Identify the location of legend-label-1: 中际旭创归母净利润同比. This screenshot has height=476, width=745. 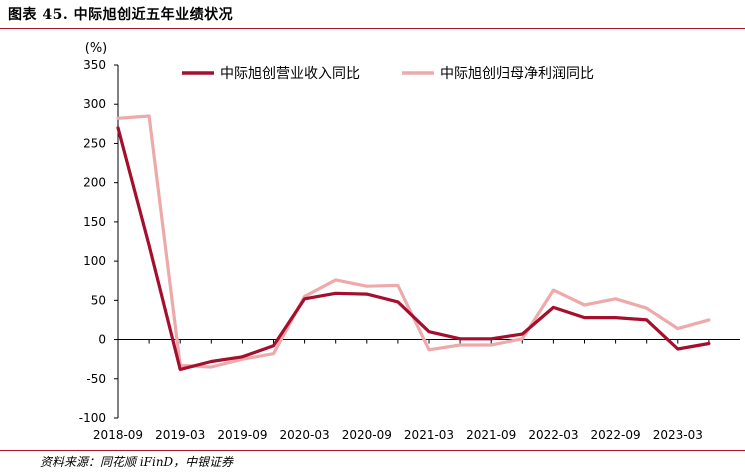
(517, 73).